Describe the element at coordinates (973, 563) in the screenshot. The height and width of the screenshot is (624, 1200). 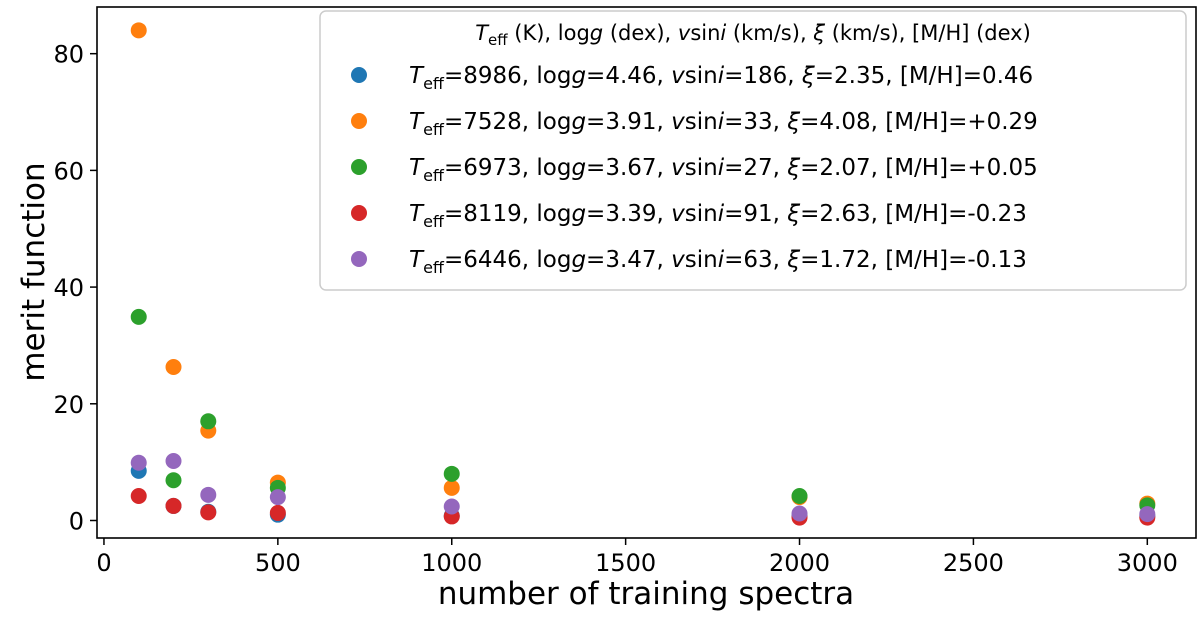
I see `x-tick-label: 2500` at that location.